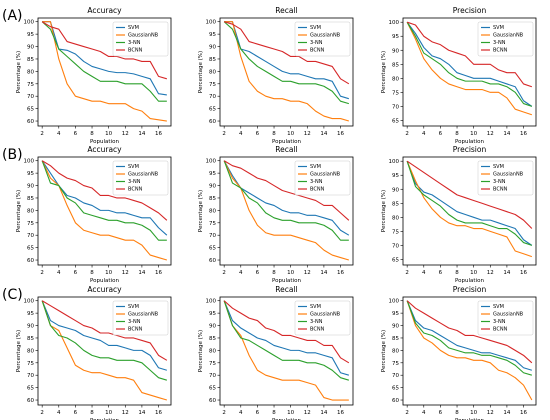 The height and width of the screenshot is (420, 550). What do you see at coordinates (470, 149) in the screenshot?
I see `chart-title: Precision` at bounding box center [470, 149].